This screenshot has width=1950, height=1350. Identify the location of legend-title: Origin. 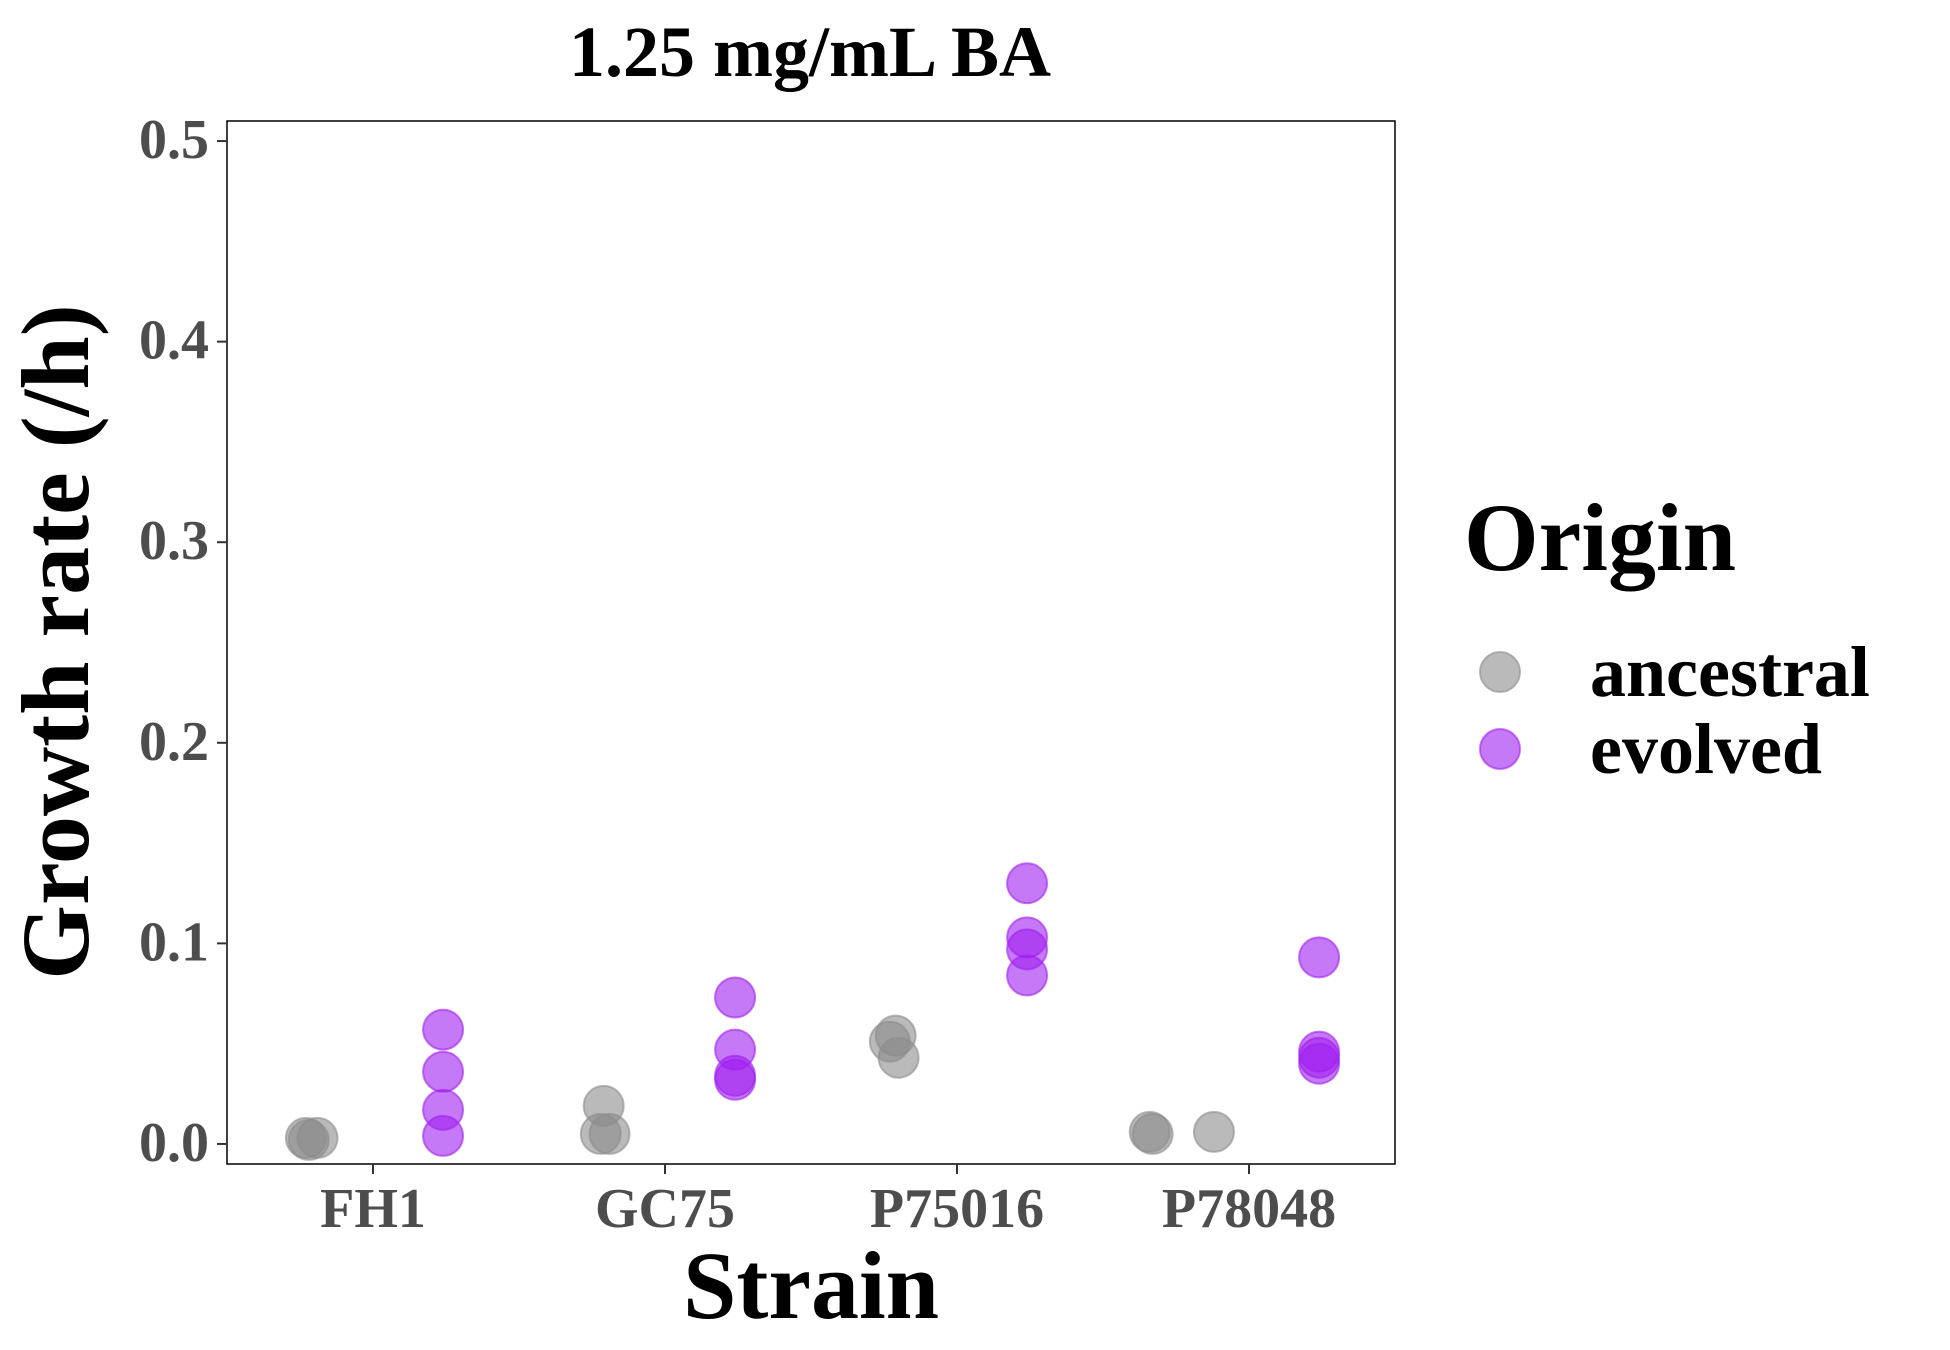
(1600, 537).